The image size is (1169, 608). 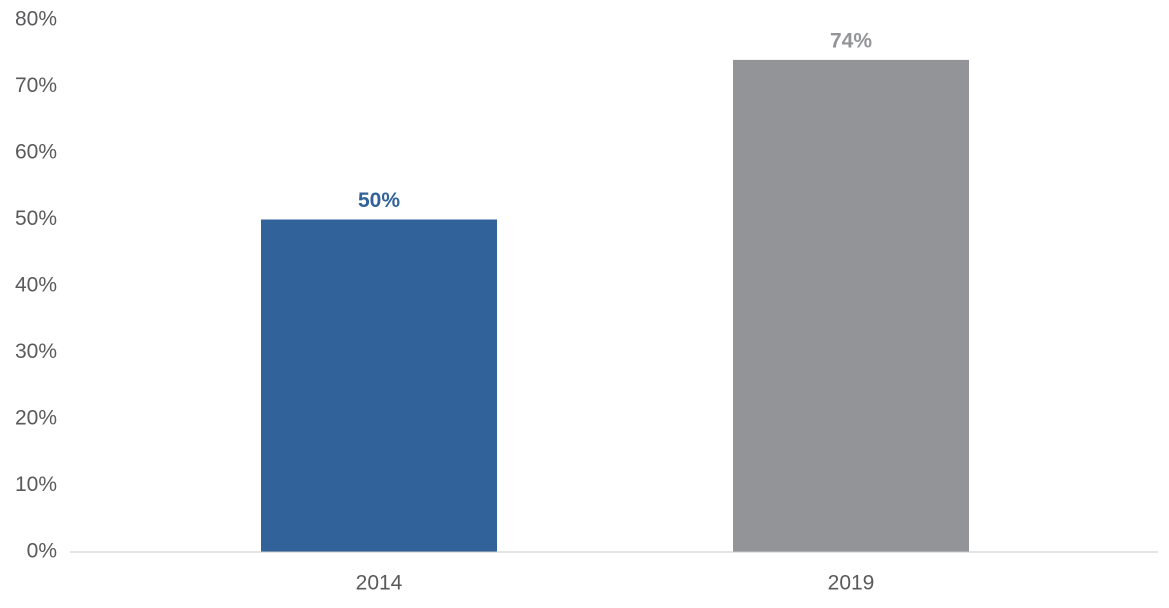 What do you see at coordinates (36, 351) in the screenshot?
I see `y-tick-label: 30%` at bounding box center [36, 351].